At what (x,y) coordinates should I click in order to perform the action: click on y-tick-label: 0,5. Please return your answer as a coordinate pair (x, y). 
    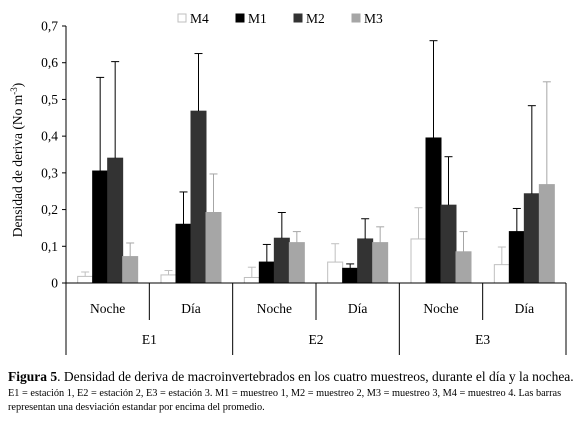
    Looking at the image, I should click on (49, 99).